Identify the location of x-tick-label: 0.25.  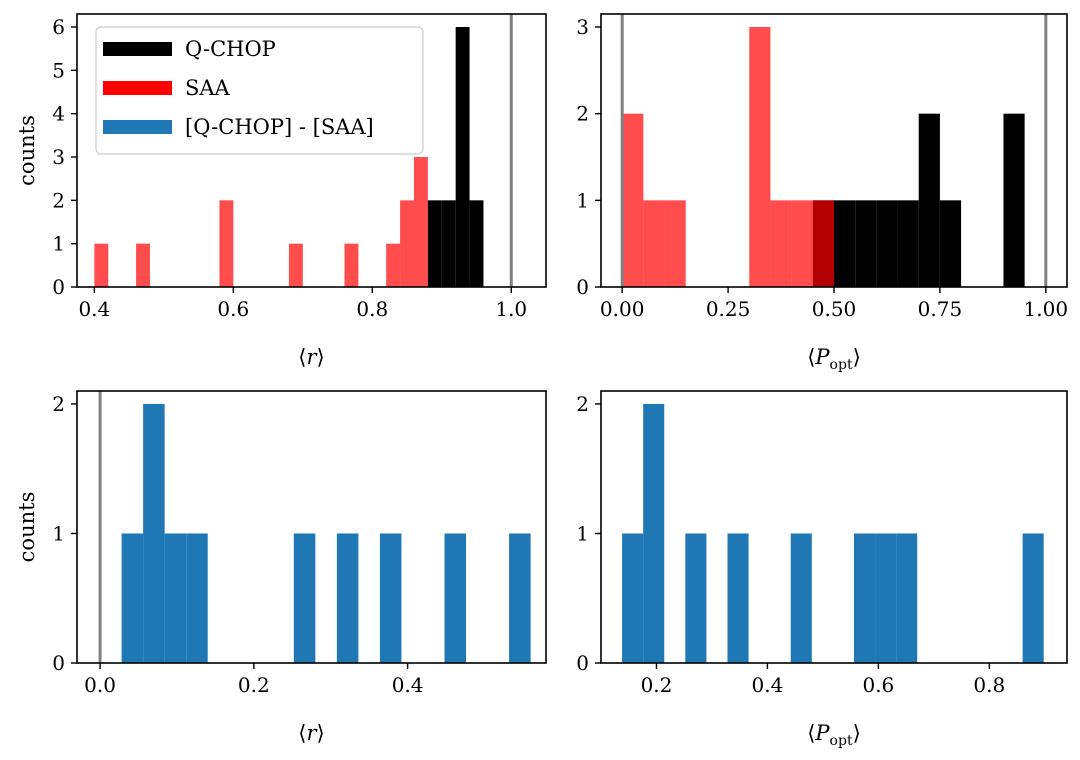
(728, 309).